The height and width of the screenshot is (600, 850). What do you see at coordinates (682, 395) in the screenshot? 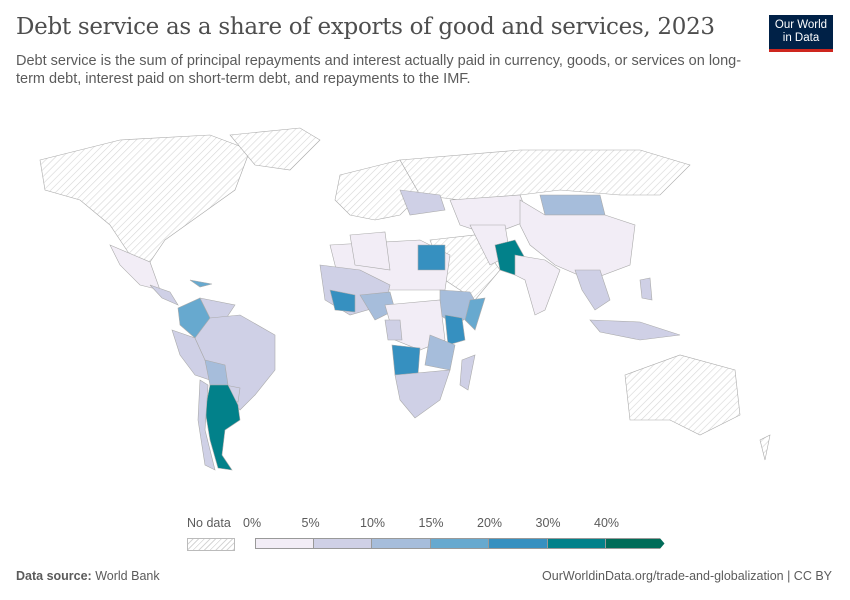
I see `region-australia` at bounding box center [682, 395].